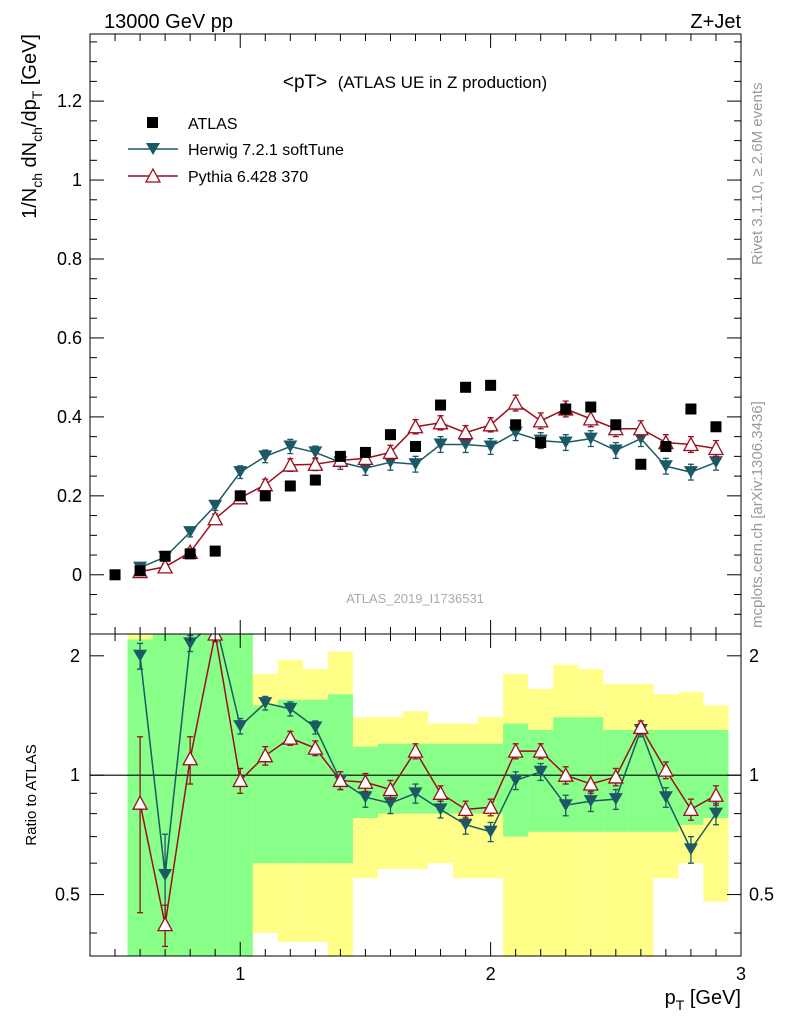  Describe the element at coordinates (69, 259) in the screenshot. I see `main-y-tick-label: 0.8` at that location.